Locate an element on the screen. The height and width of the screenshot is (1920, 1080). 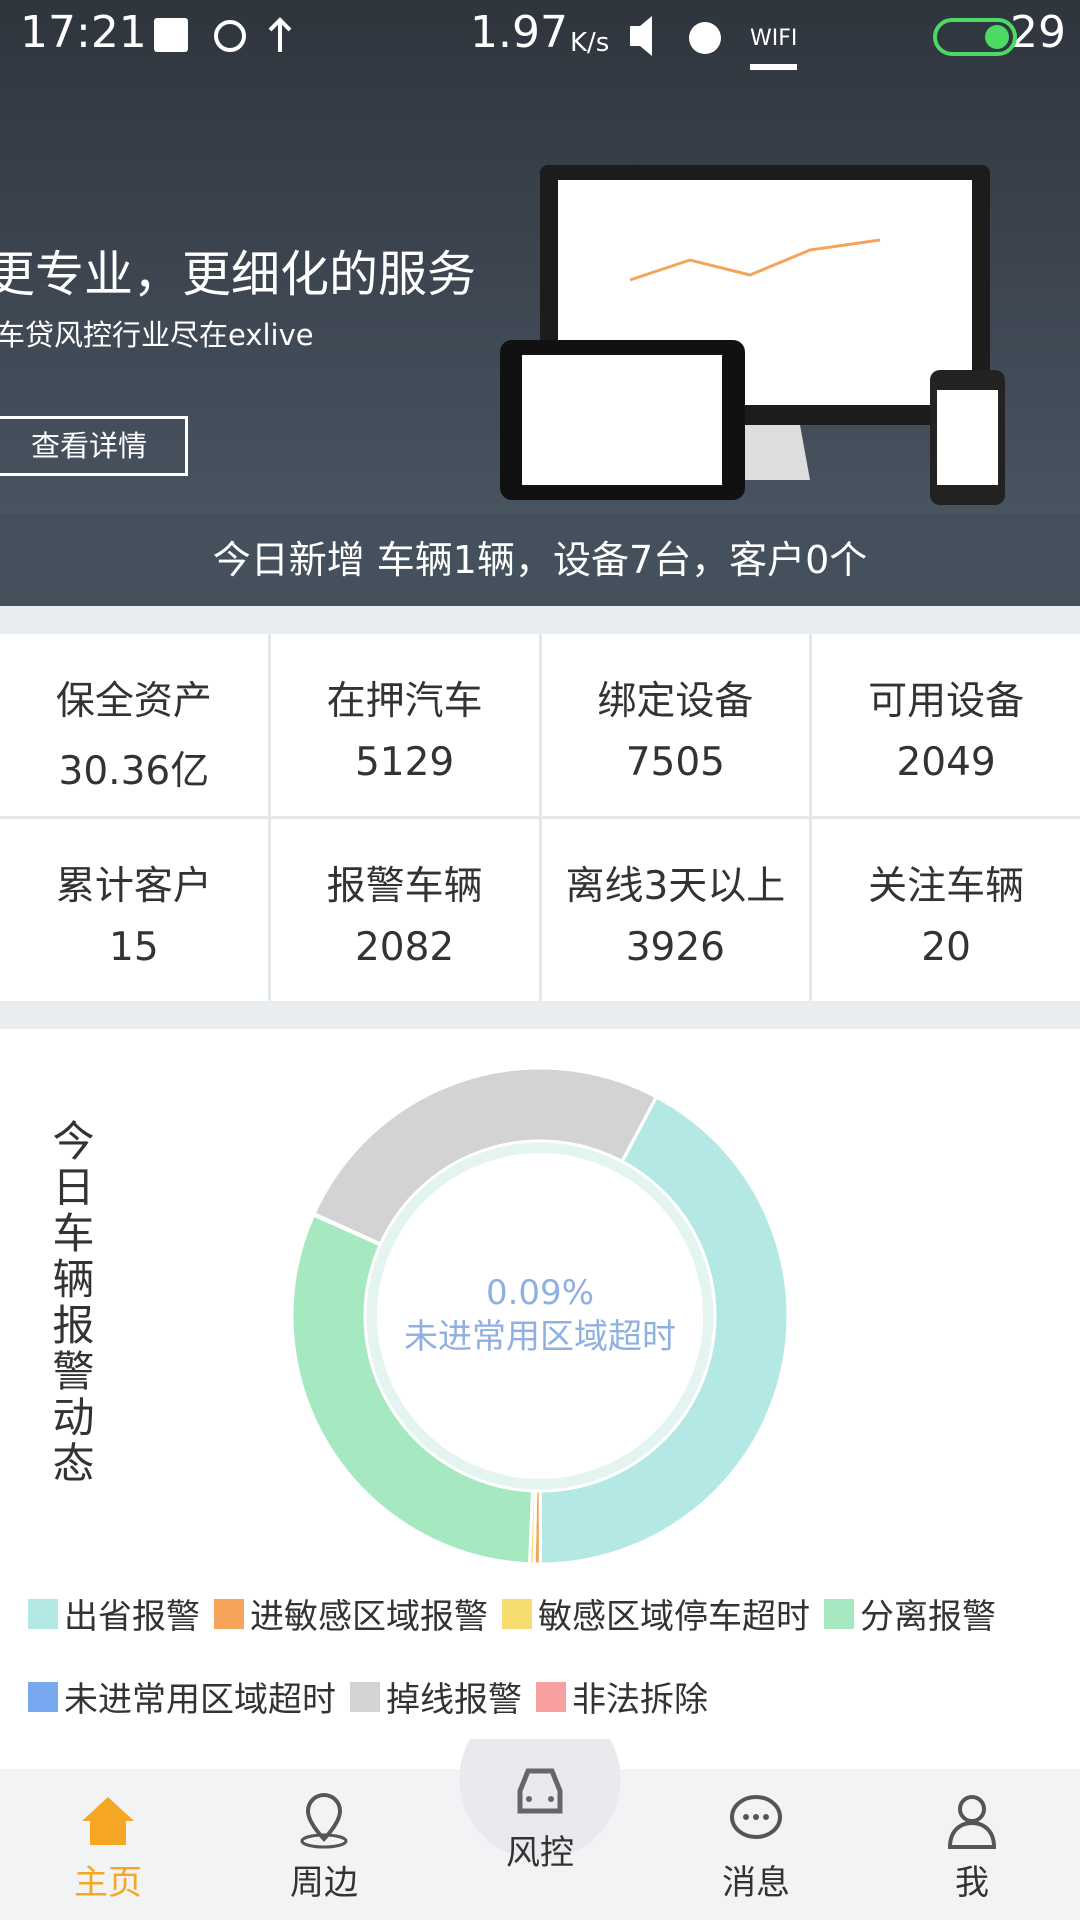
legend-item: 掉线报警 is located at coordinates (436, 1696).